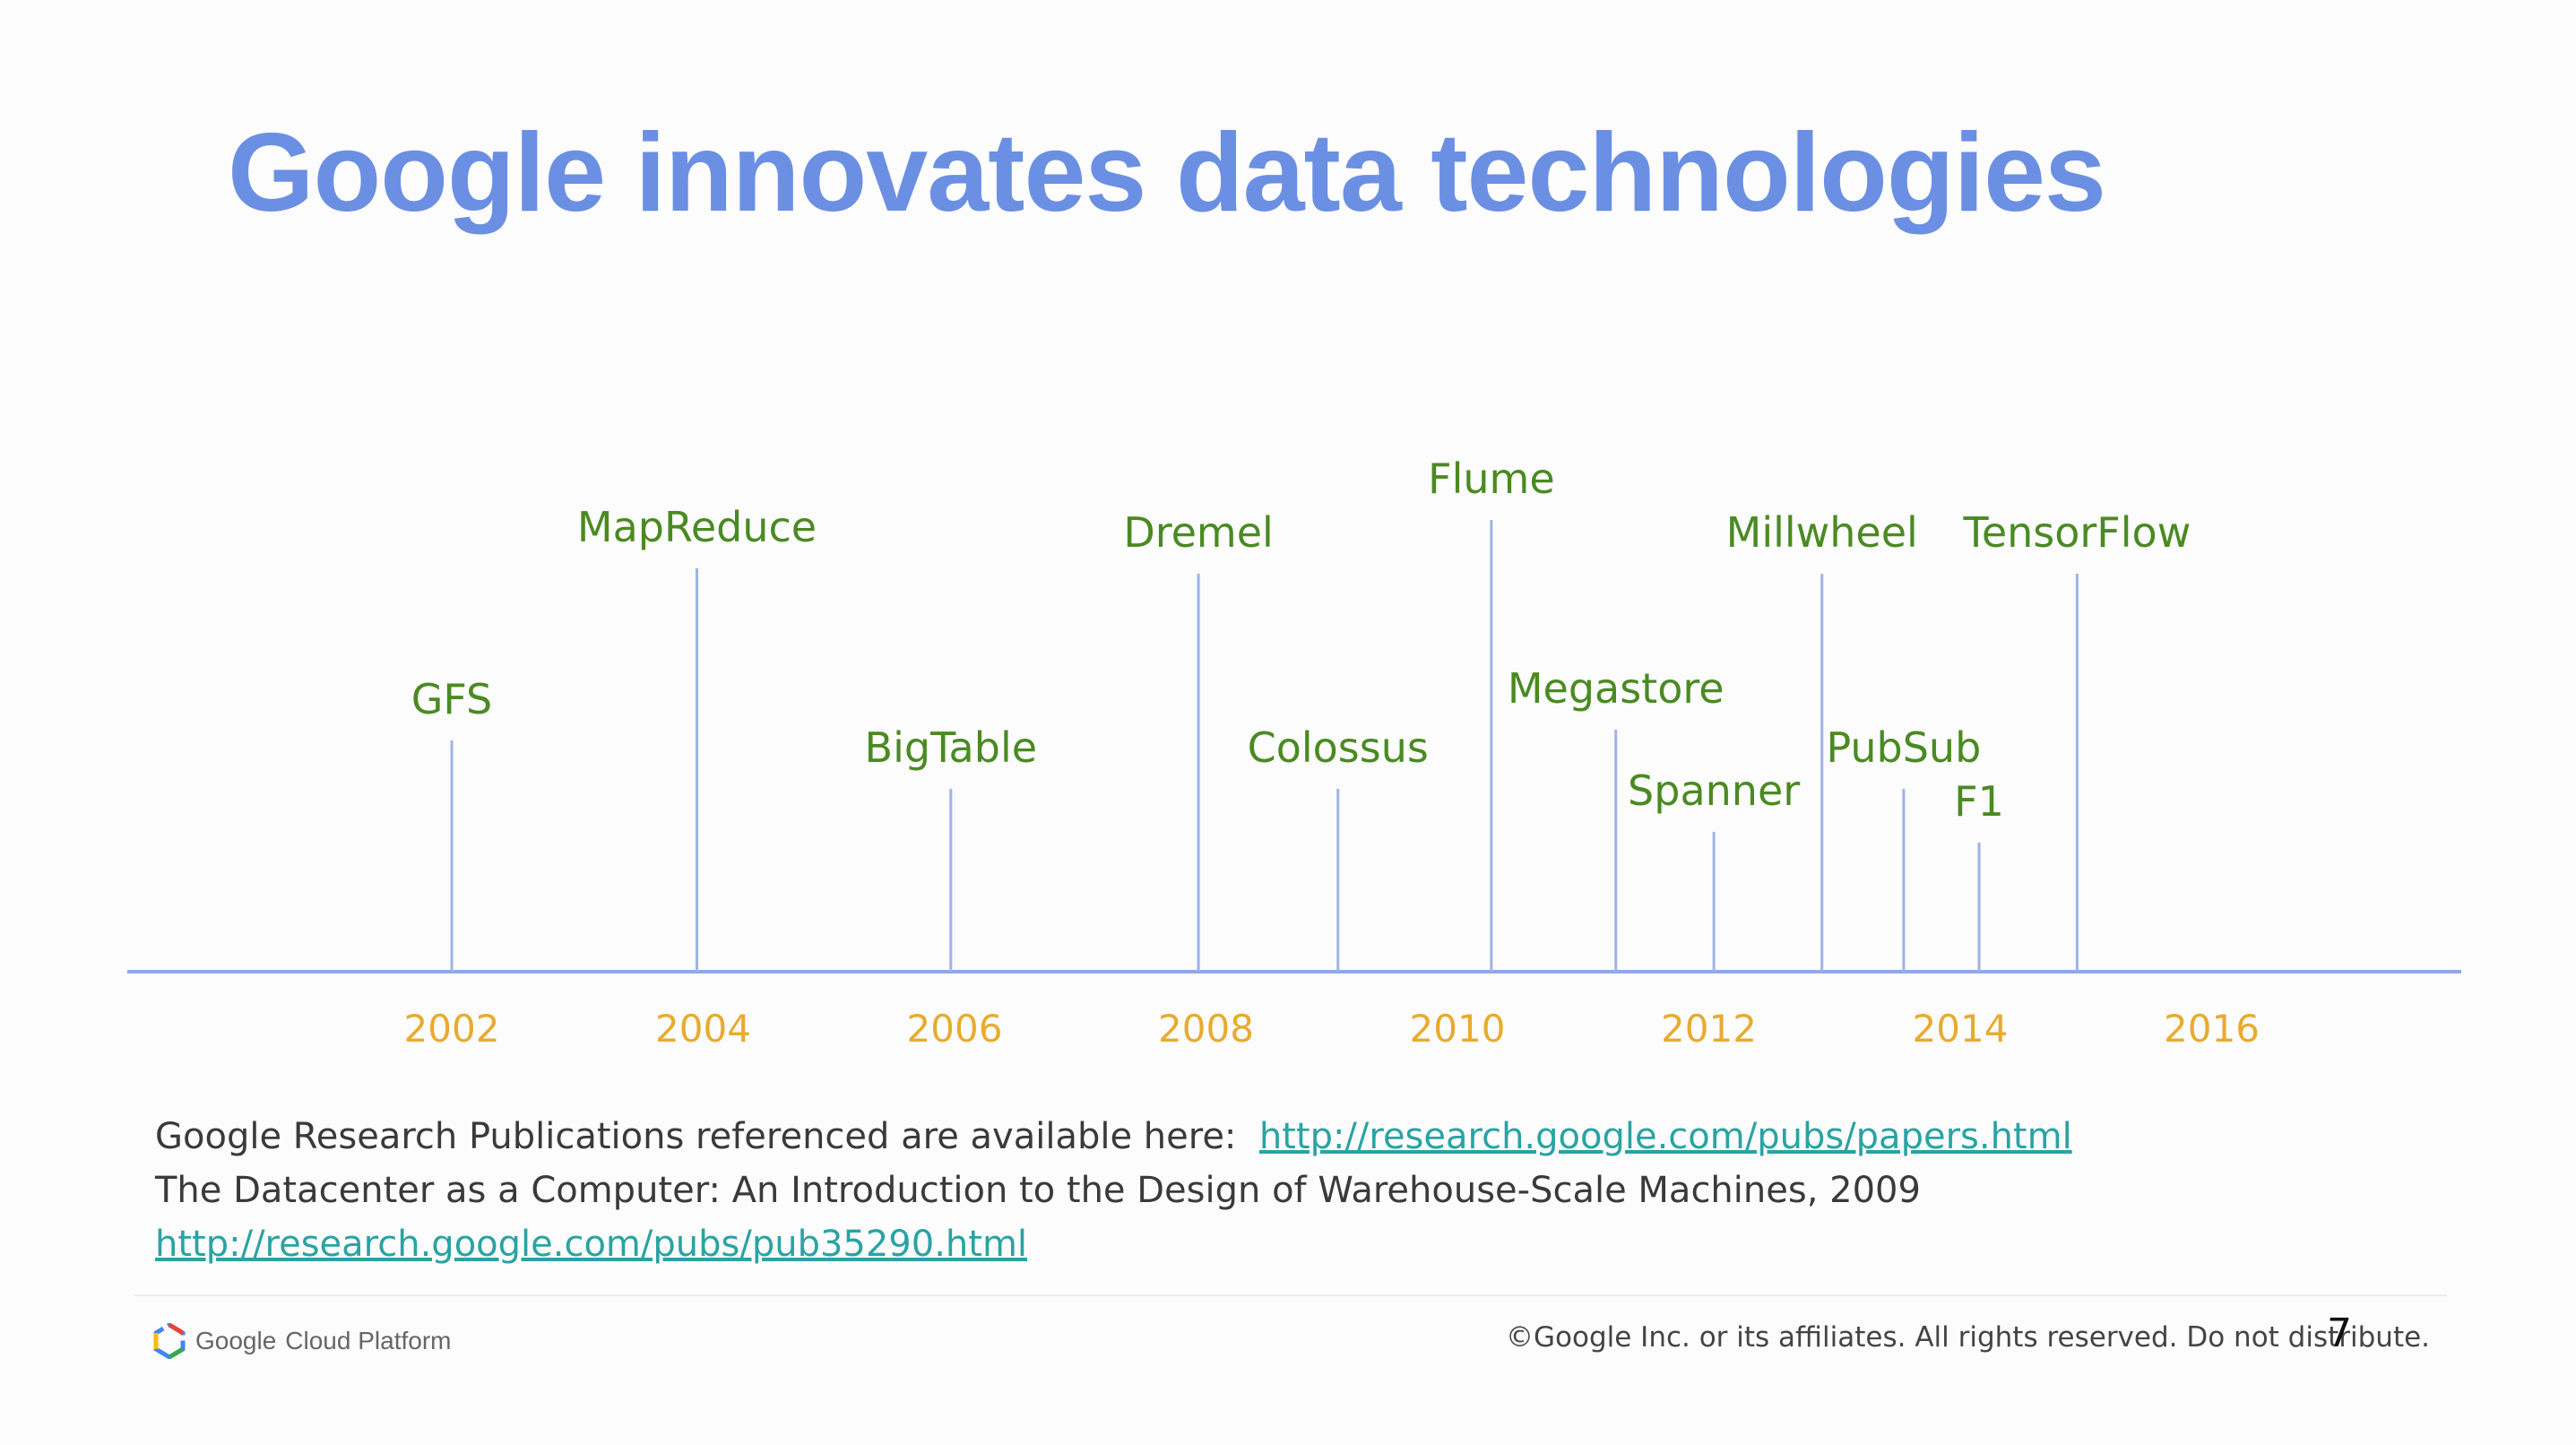  Describe the element at coordinates (1822, 532) in the screenshot. I see `event-label: Millwheel` at that location.